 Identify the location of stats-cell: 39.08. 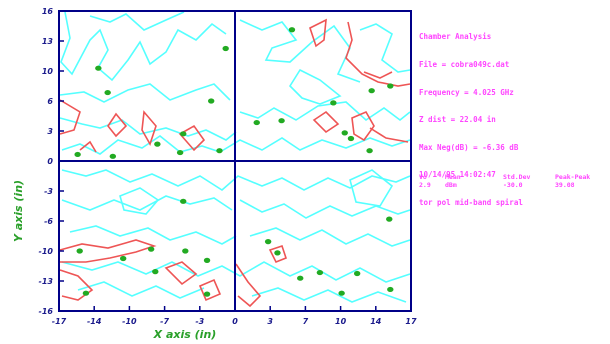
(575, 185).